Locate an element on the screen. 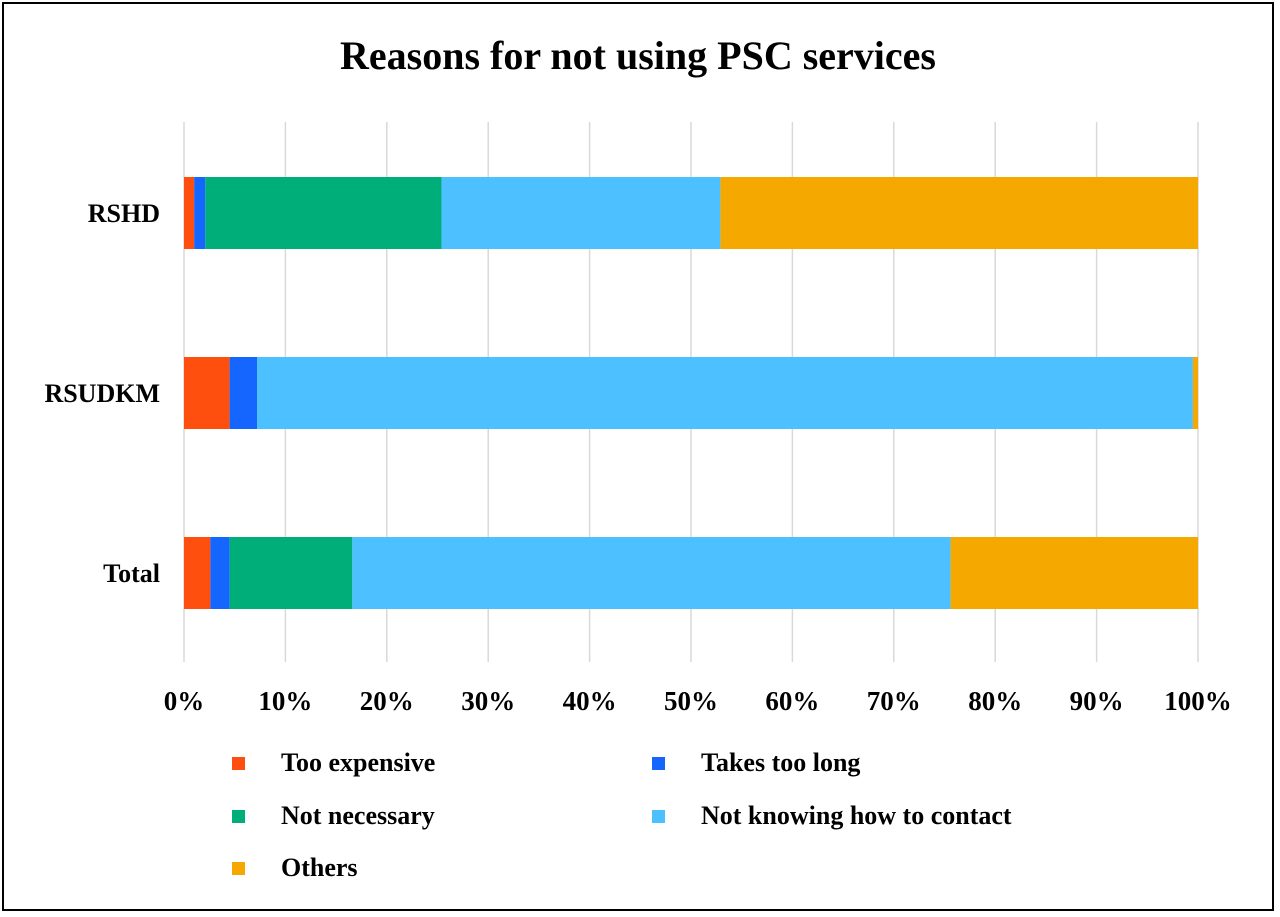 The image size is (1280, 917). legend-label: Takes too long is located at coordinates (781, 762).